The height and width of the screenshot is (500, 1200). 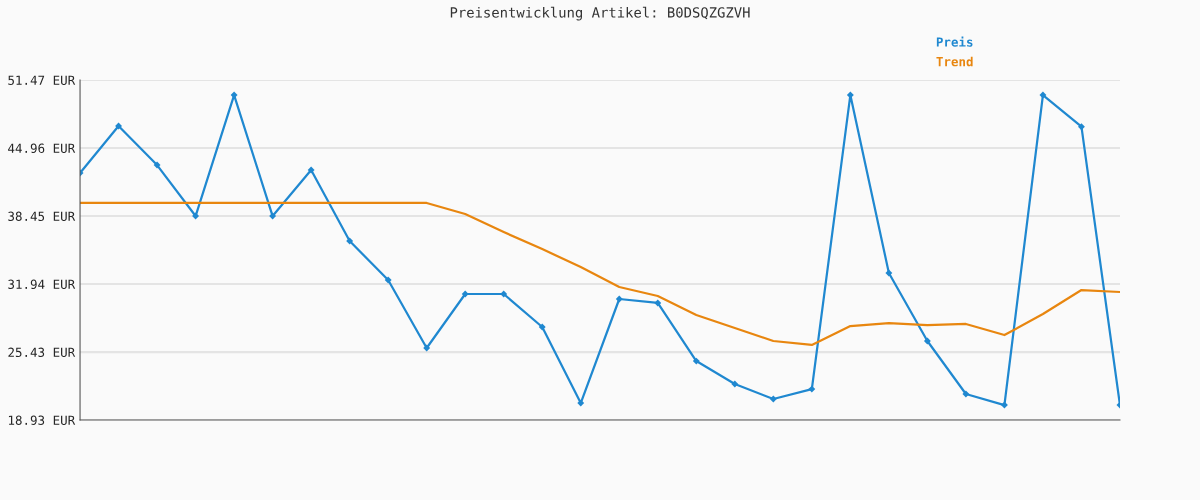 I want to click on y-tick-label: 18.93 EUR, so click(x=42, y=420).